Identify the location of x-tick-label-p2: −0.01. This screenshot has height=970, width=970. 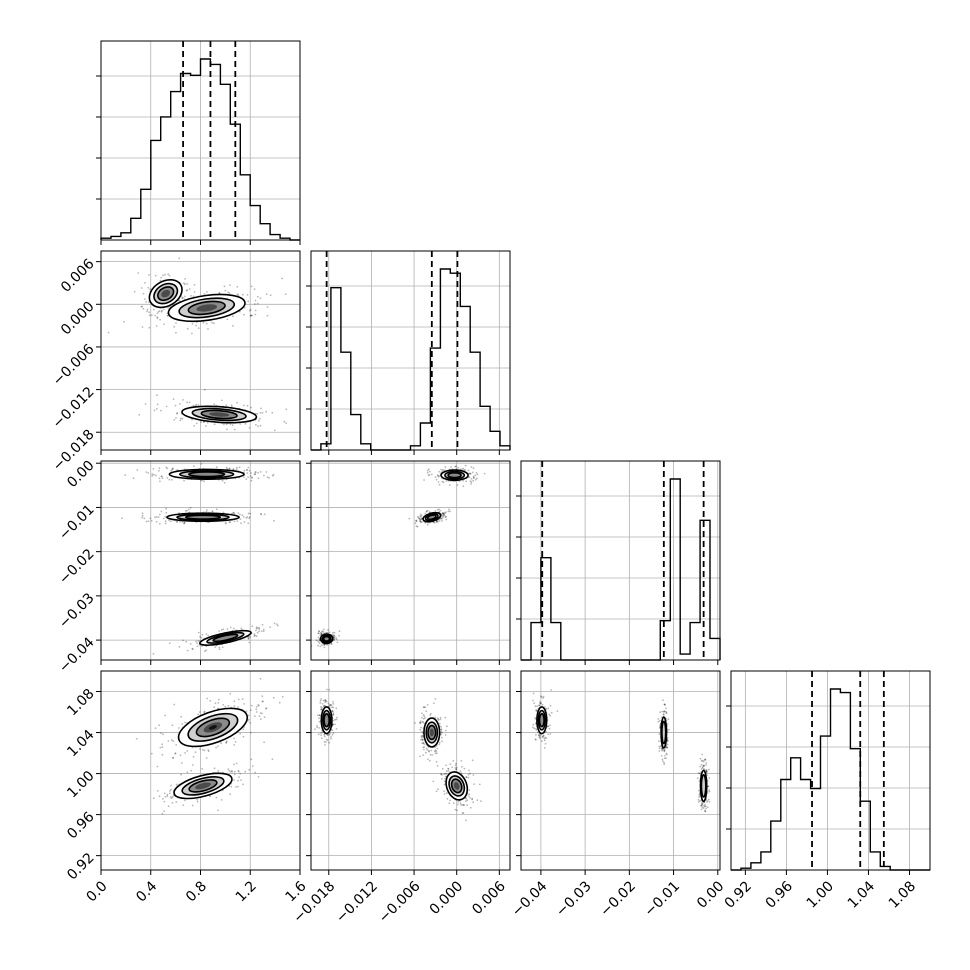
(663, 899).